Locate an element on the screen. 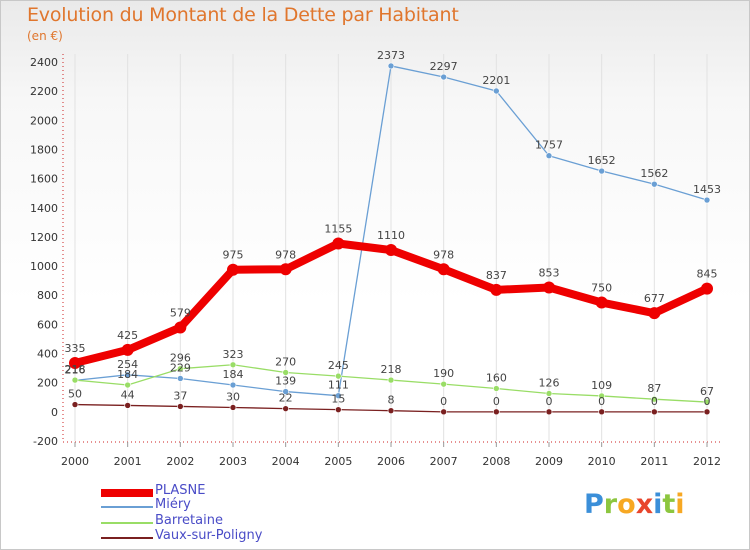  data-label-1: 1652 is located at coordinates (602, 160).